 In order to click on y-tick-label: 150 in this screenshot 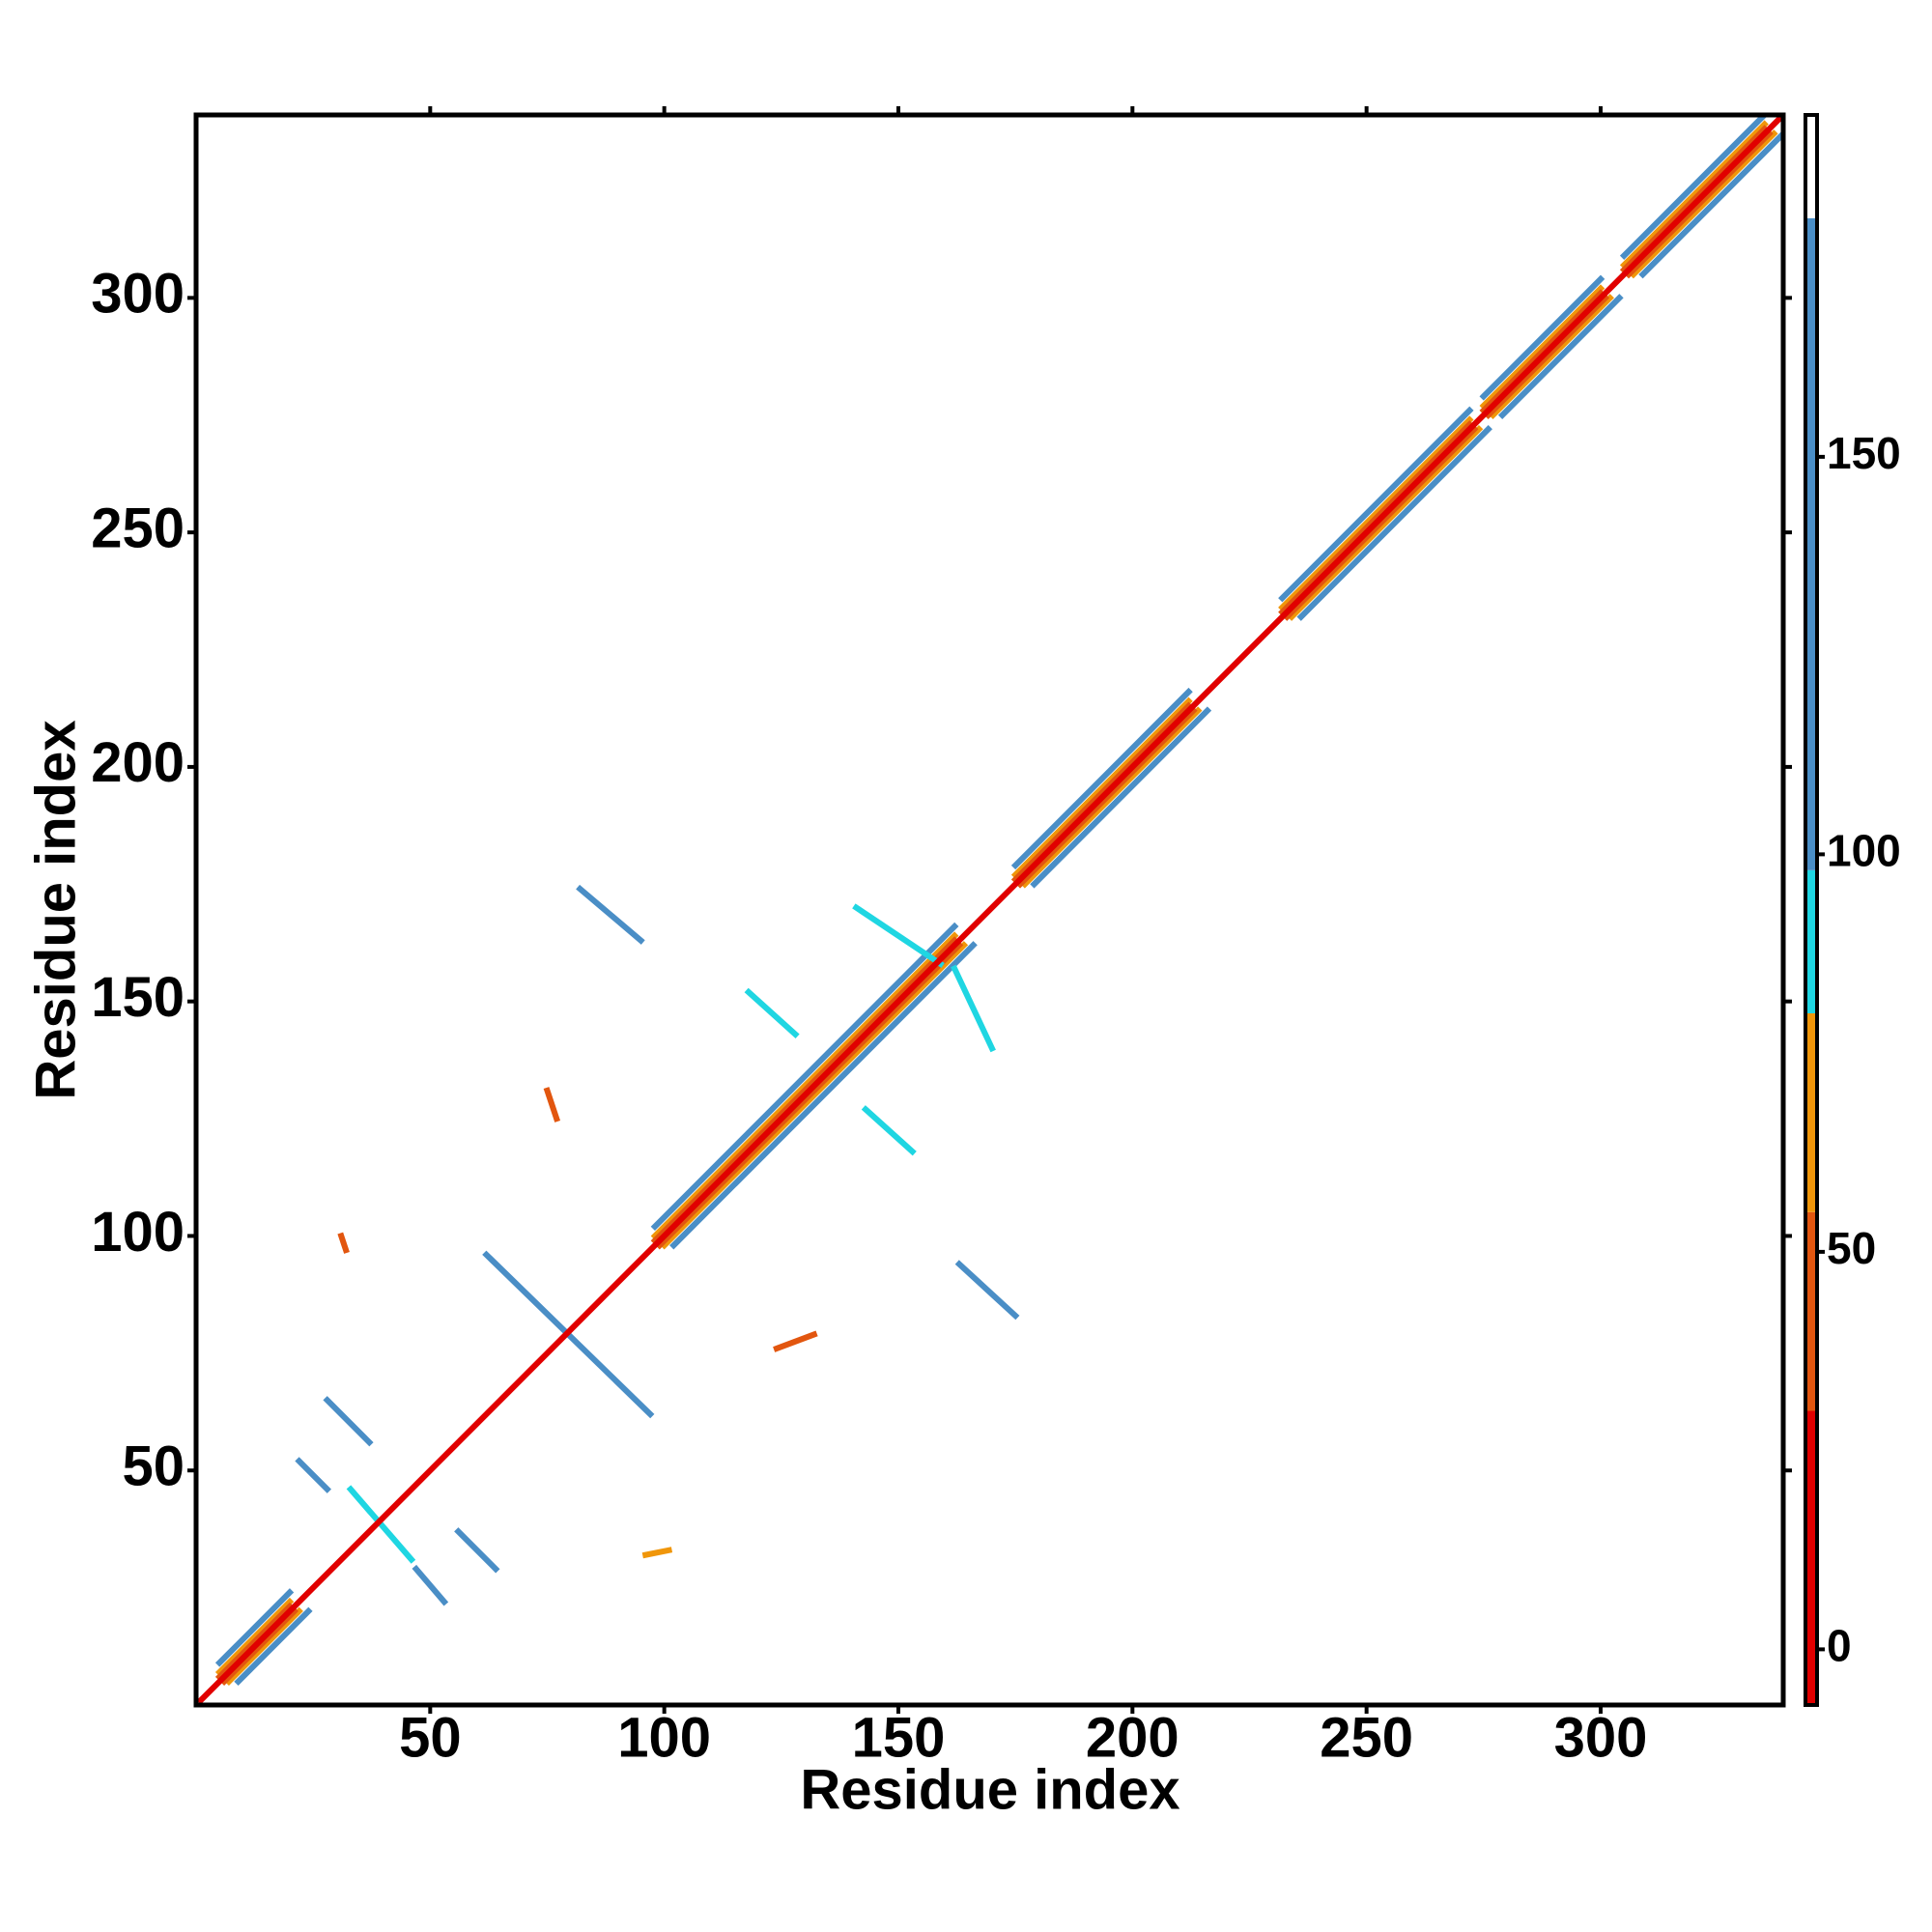, I will do `click(138, 997)`.